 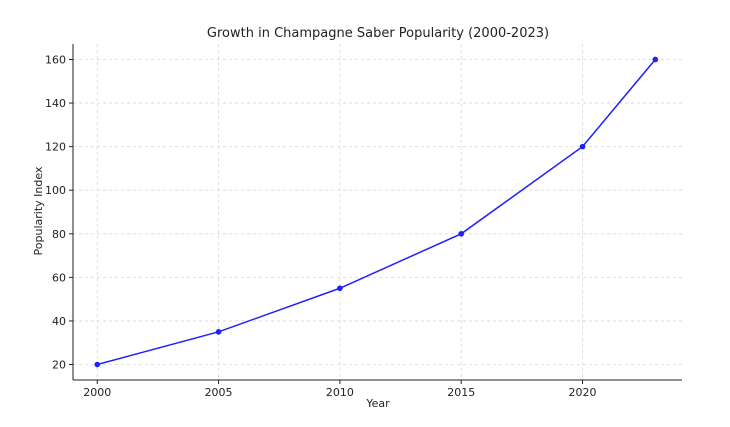 What do you see at coordinates (461, 392) in the screenshot?
I see `x-tick-label: 2015` at bounding box center [461, 392].